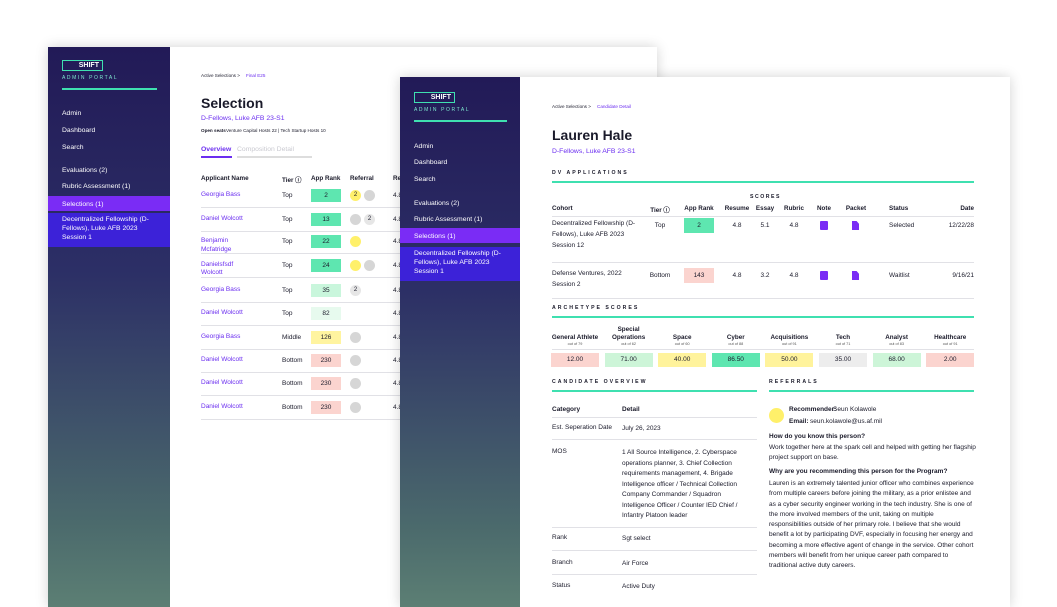 This screenshot has width=1057, height=607. I want to click on page-title: Selection, so click(232, 103).